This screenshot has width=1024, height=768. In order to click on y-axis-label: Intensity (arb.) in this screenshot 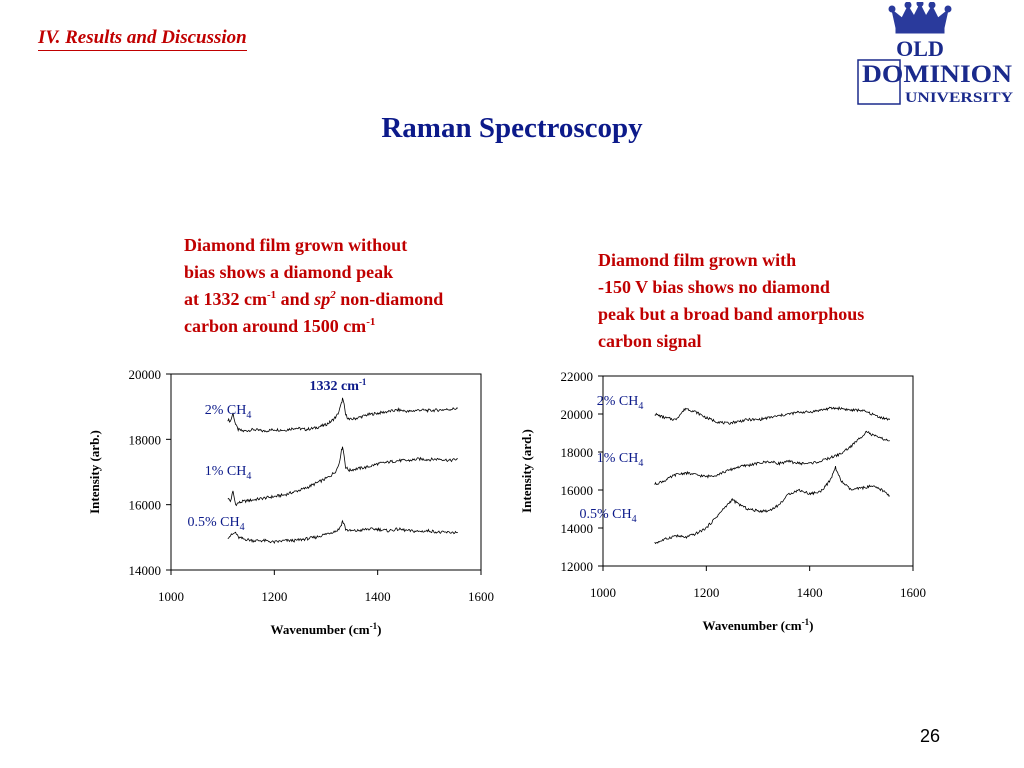, I will do `click(94, 472)`.